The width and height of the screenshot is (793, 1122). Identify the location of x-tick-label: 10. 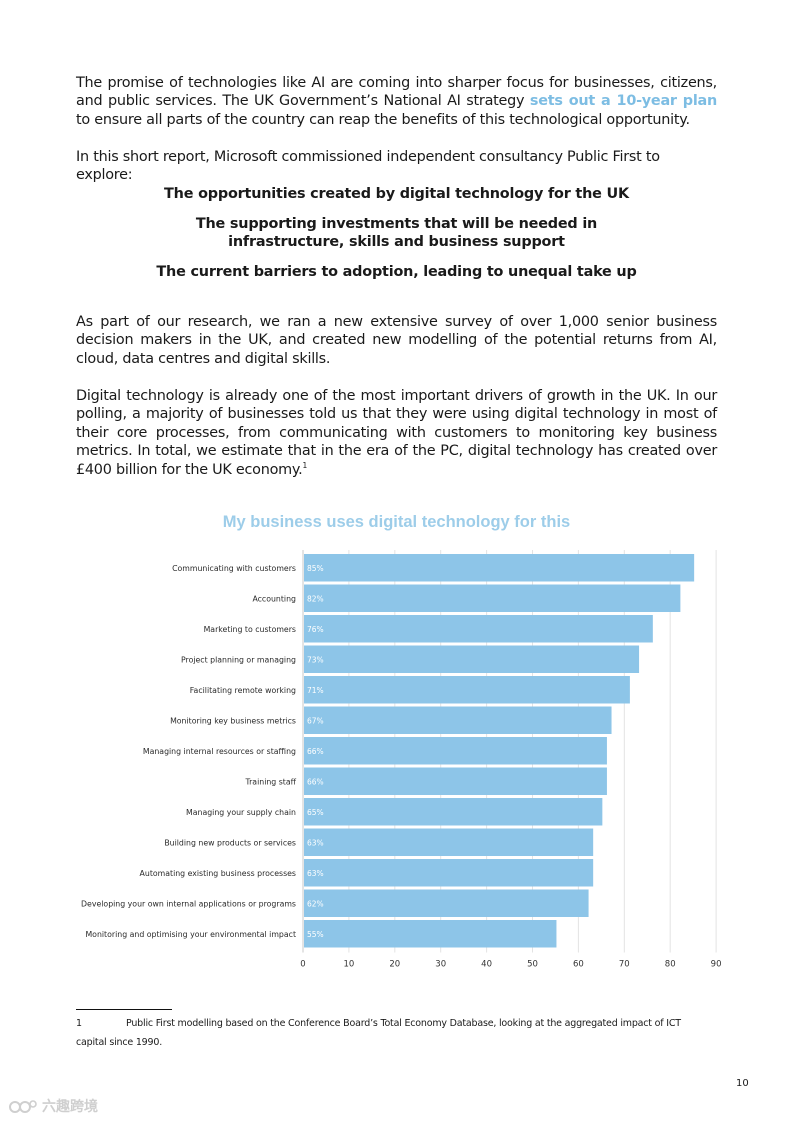
(348, 965).